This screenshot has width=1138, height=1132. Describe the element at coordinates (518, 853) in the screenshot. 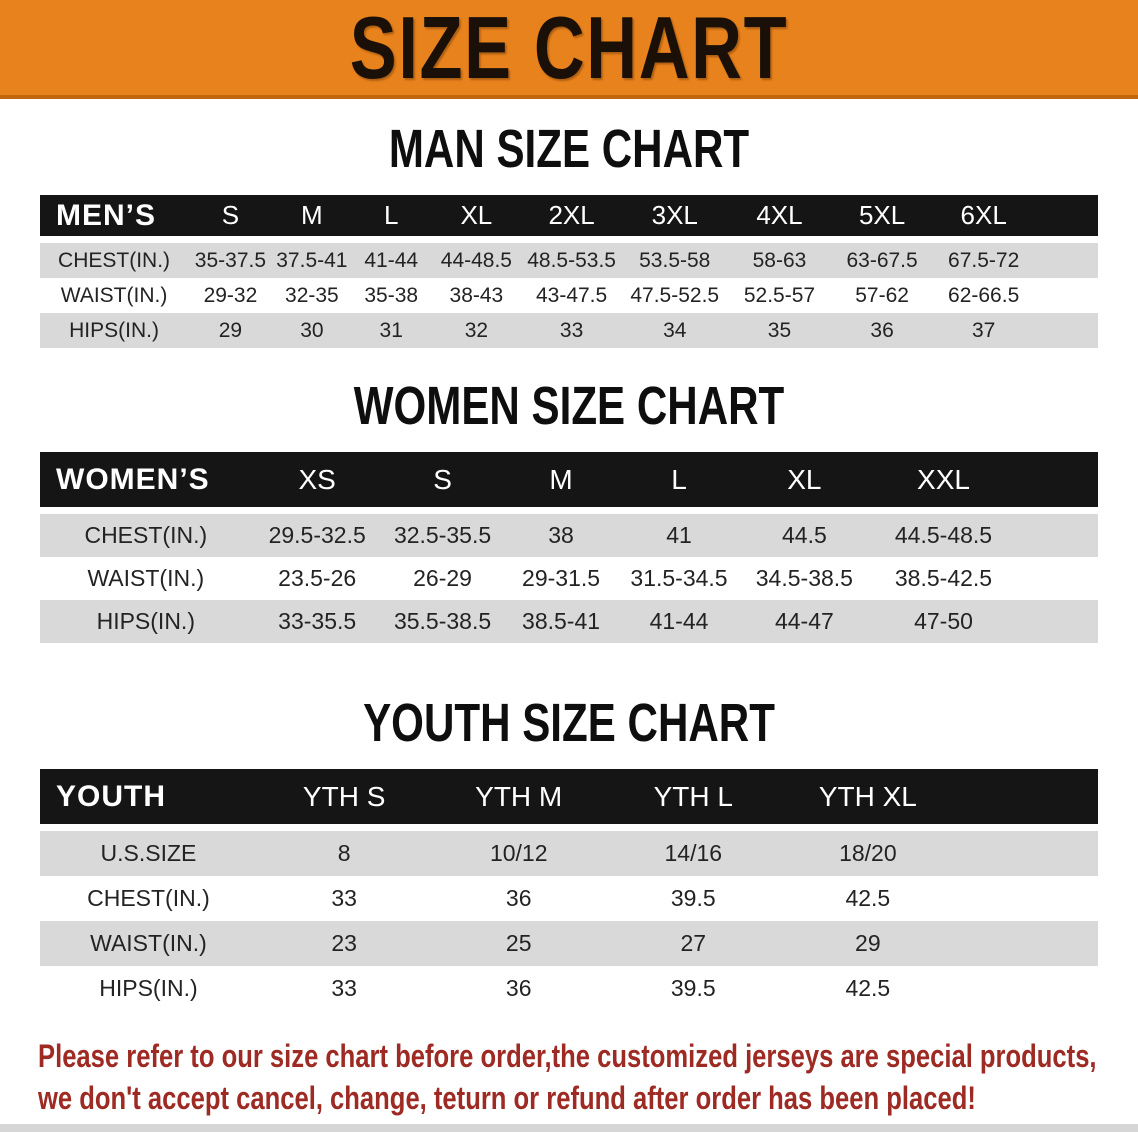

I see `size-value-cell: 10/12` at that location.